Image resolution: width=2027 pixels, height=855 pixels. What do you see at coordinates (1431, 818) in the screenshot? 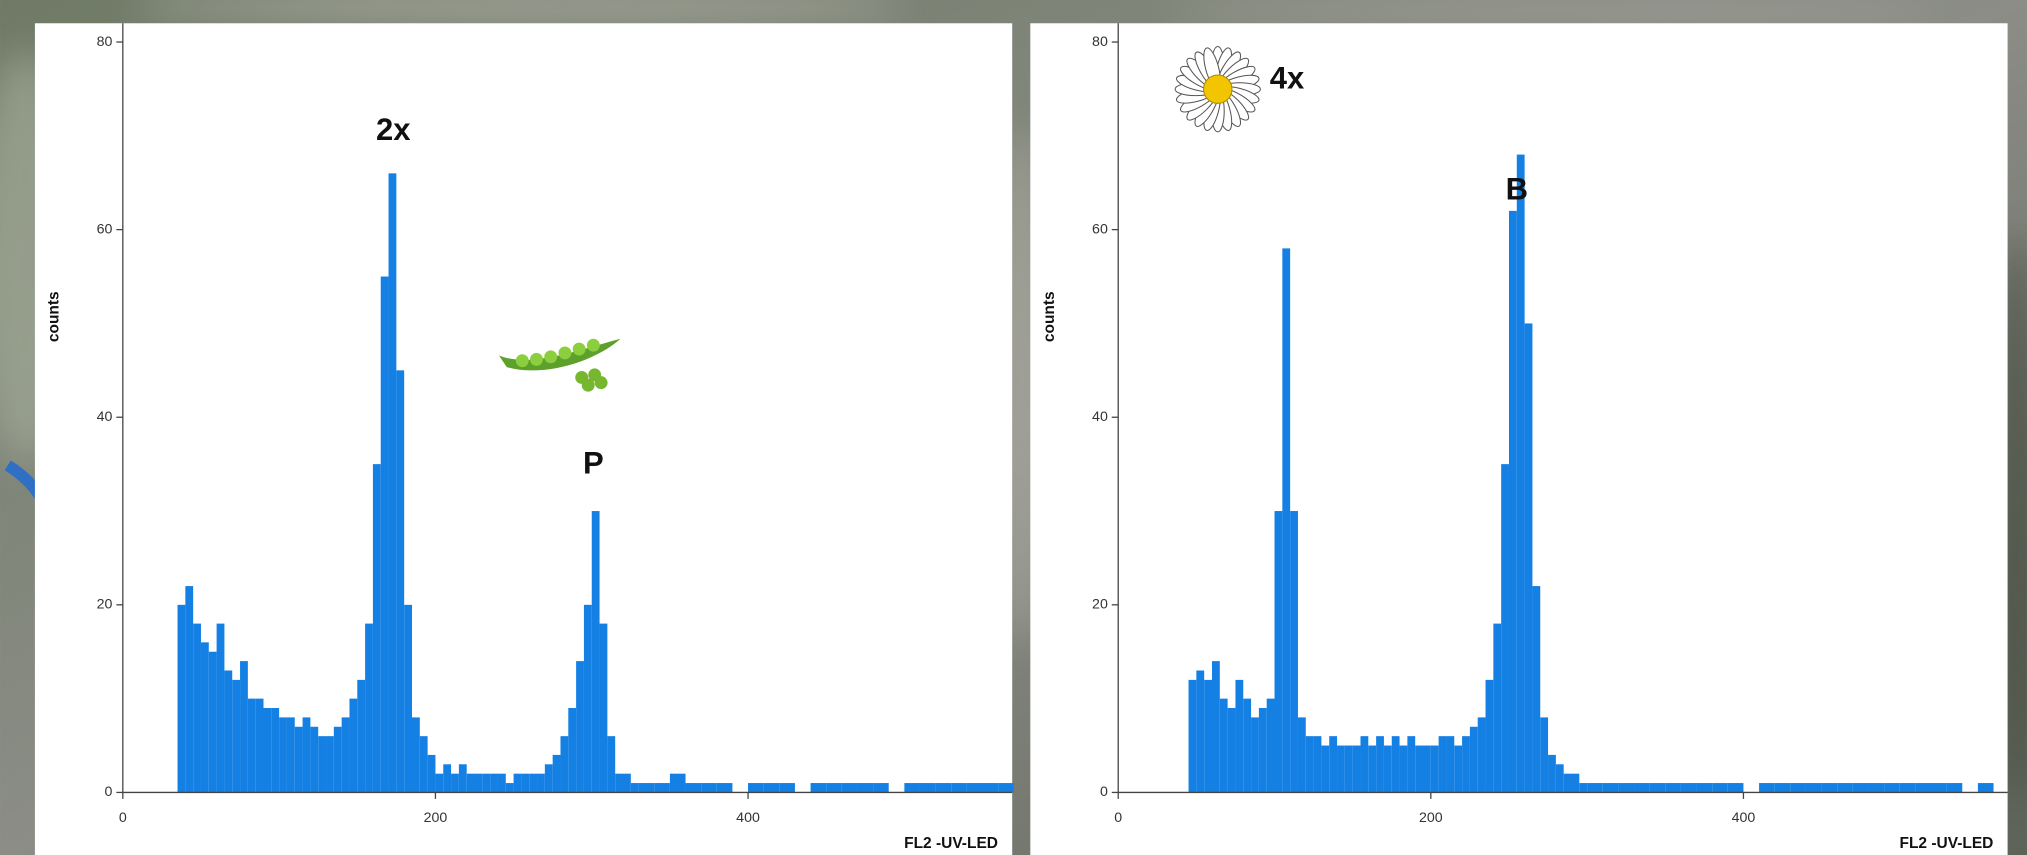
I see `x-tick-label: 200` at bounding box center [1431, 818].